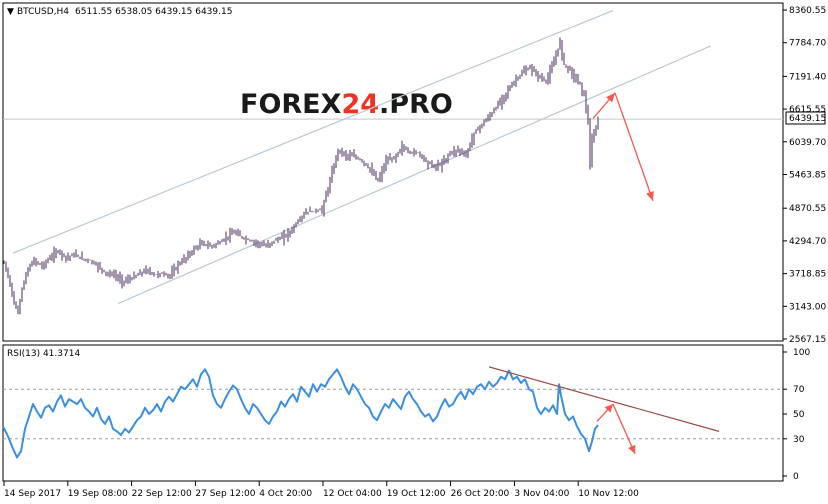 The height and width of the screenshot is (504, 828). Describe the element at coordinates (541, 494) in the screenshot. I see `time-axis-label: 3 Nov 04:00` at that location.